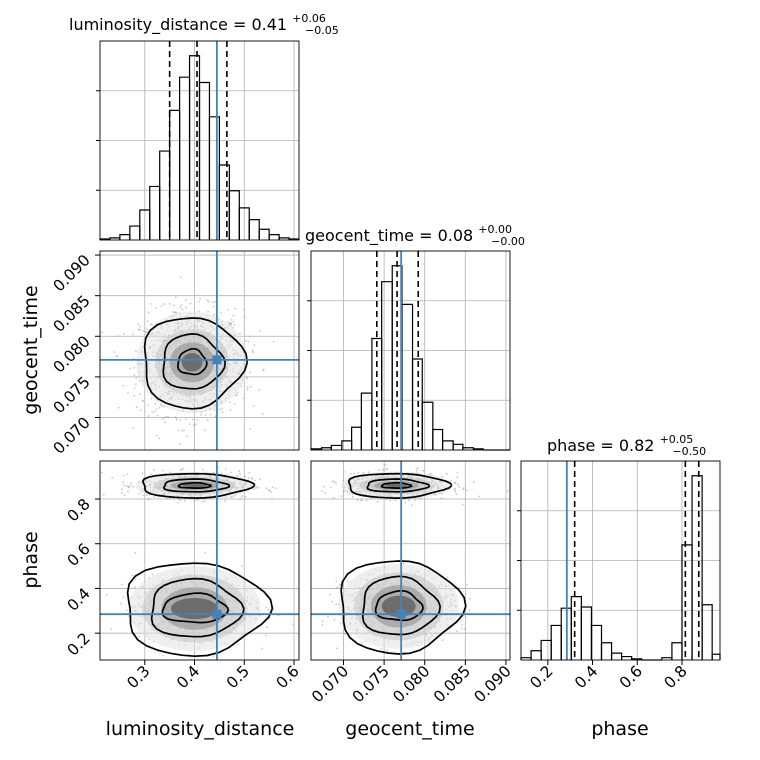  Describe the element at coordinates (620, 560) in the screenshot. I see `hist-2-border` at that location.